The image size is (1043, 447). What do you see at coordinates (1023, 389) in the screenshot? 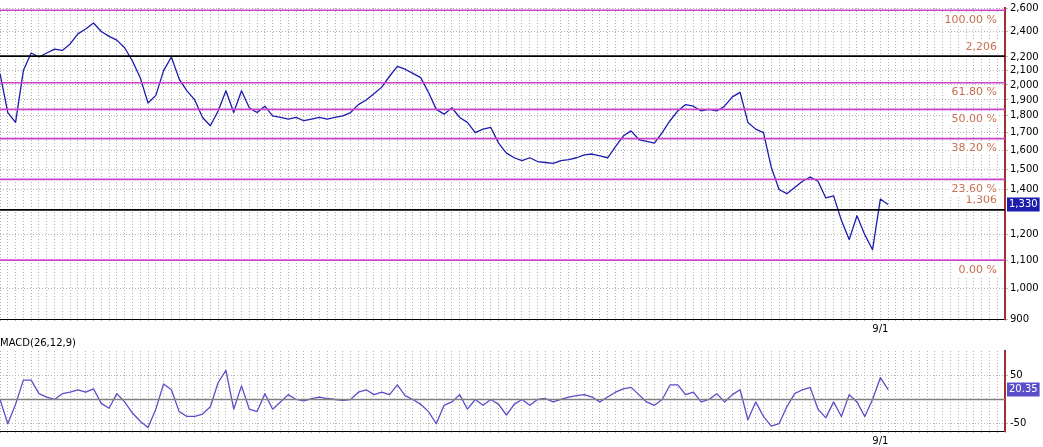
I see `annotation: 20.35` at bounding box center [1023, 389].